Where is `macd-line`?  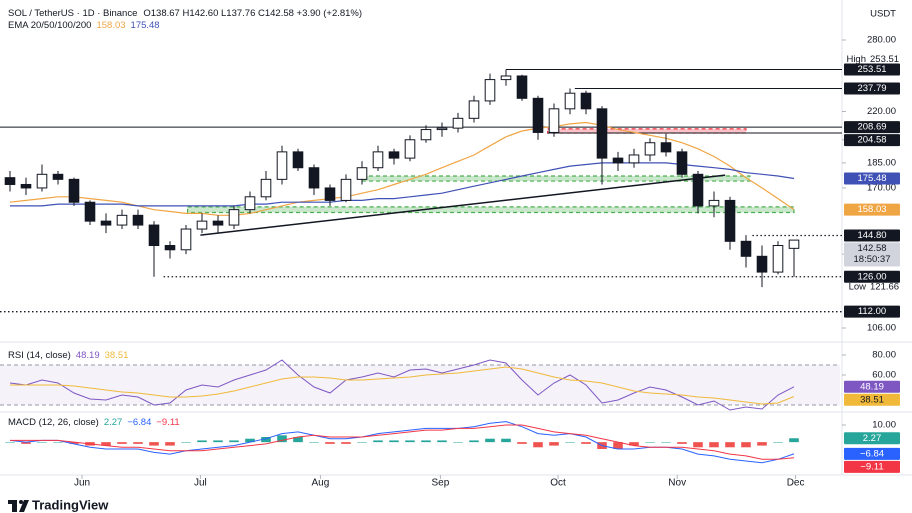 macd-line is located at coordinates (402, 442).